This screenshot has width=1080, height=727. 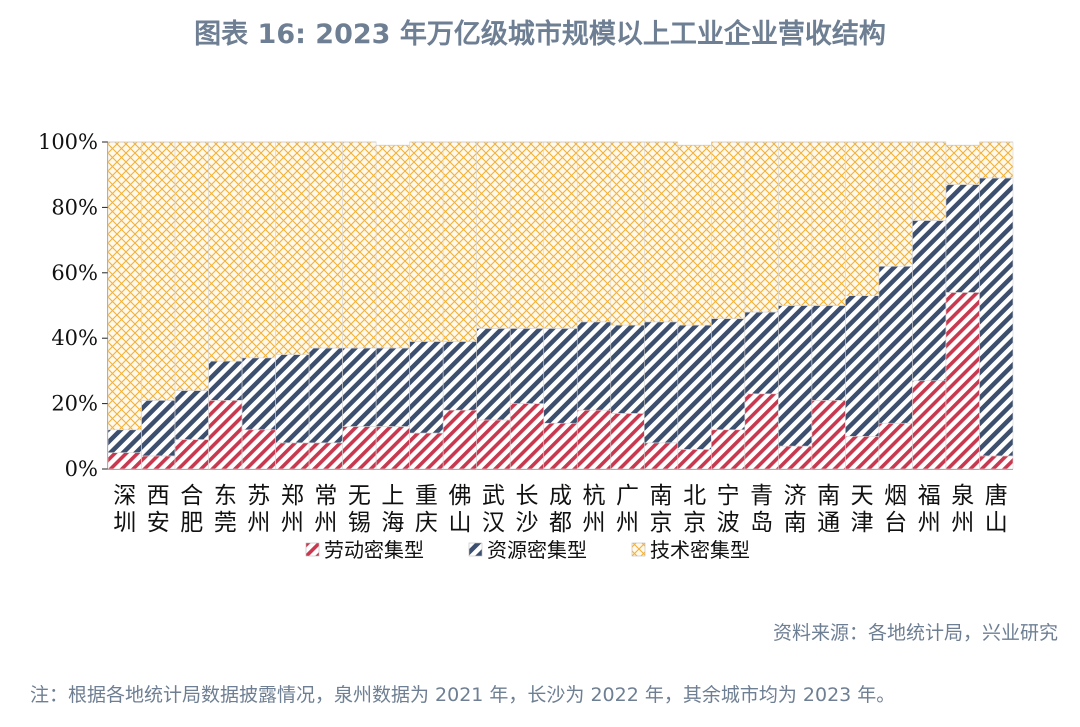 What do you see at coordinates (392, 387) in the screenshot?
I see `bar-segment-2-上海` at bounding box center [392, 387].